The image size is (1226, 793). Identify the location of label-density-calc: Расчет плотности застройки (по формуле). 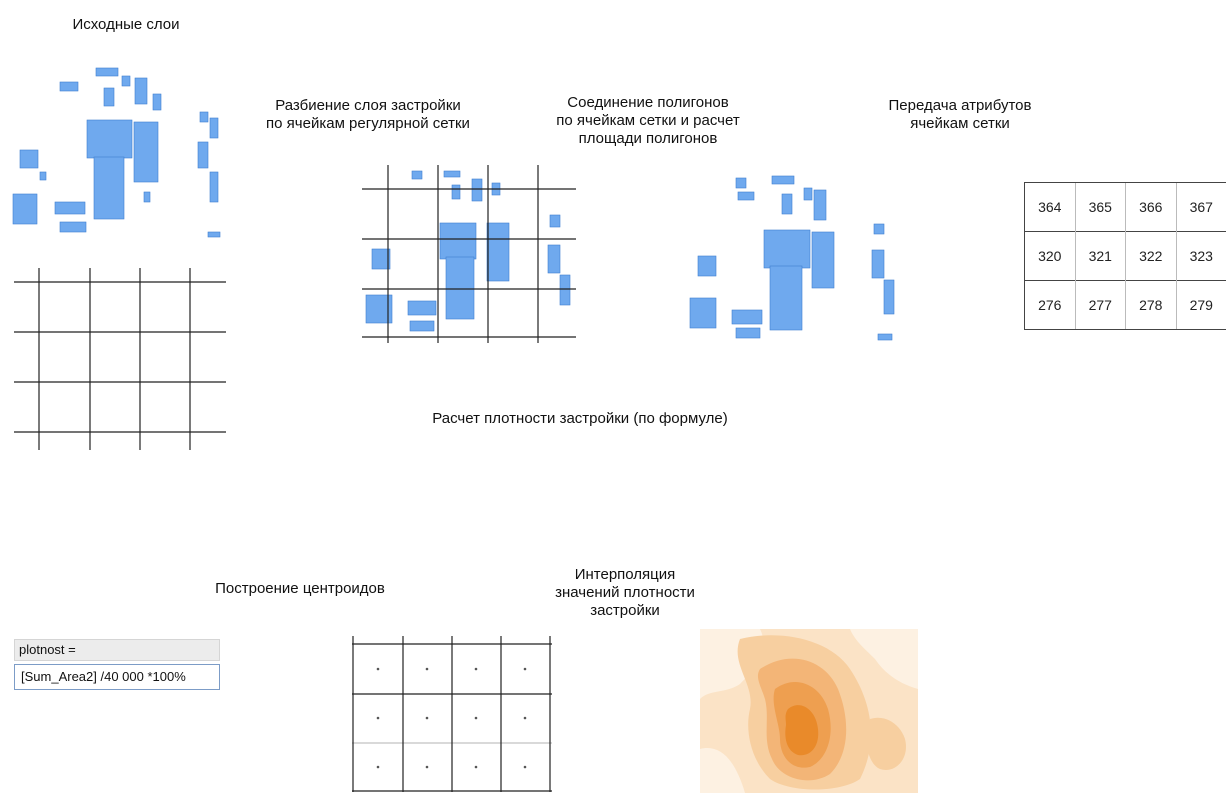
(580, 418).